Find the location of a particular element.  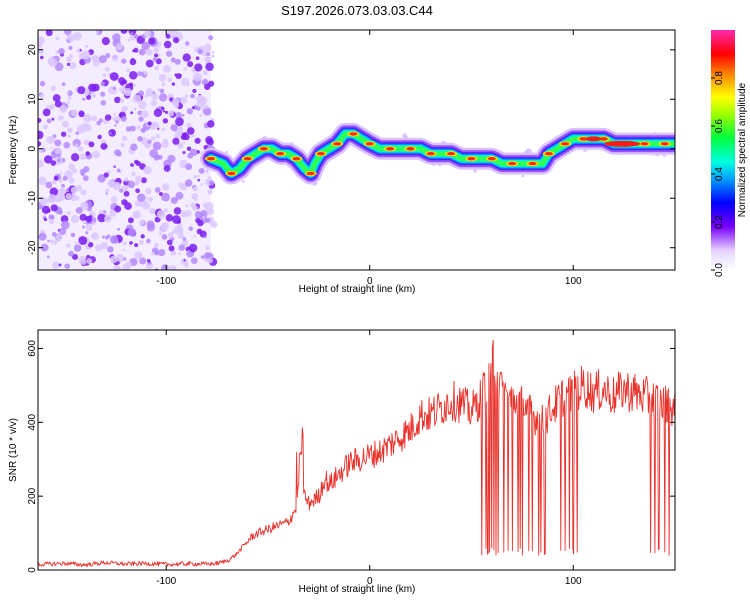

spectrogram-x-tick-label: -100 is located at coordinates (166, 281).